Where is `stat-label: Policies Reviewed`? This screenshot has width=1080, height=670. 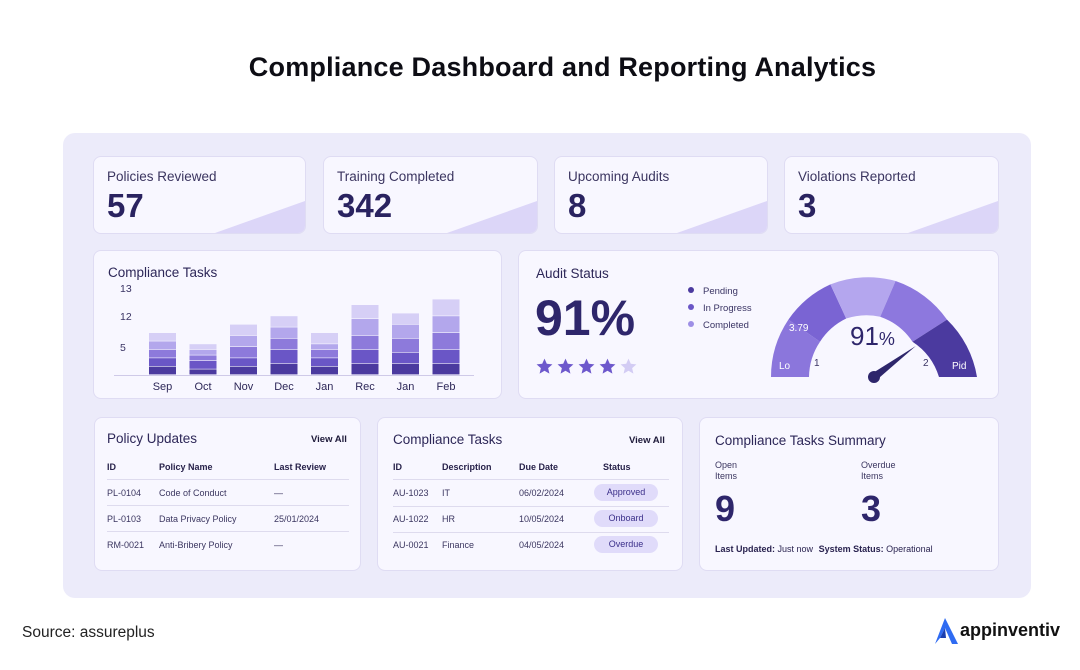 stat-label: Policies Reviewed is located at coordinates (162, 176).